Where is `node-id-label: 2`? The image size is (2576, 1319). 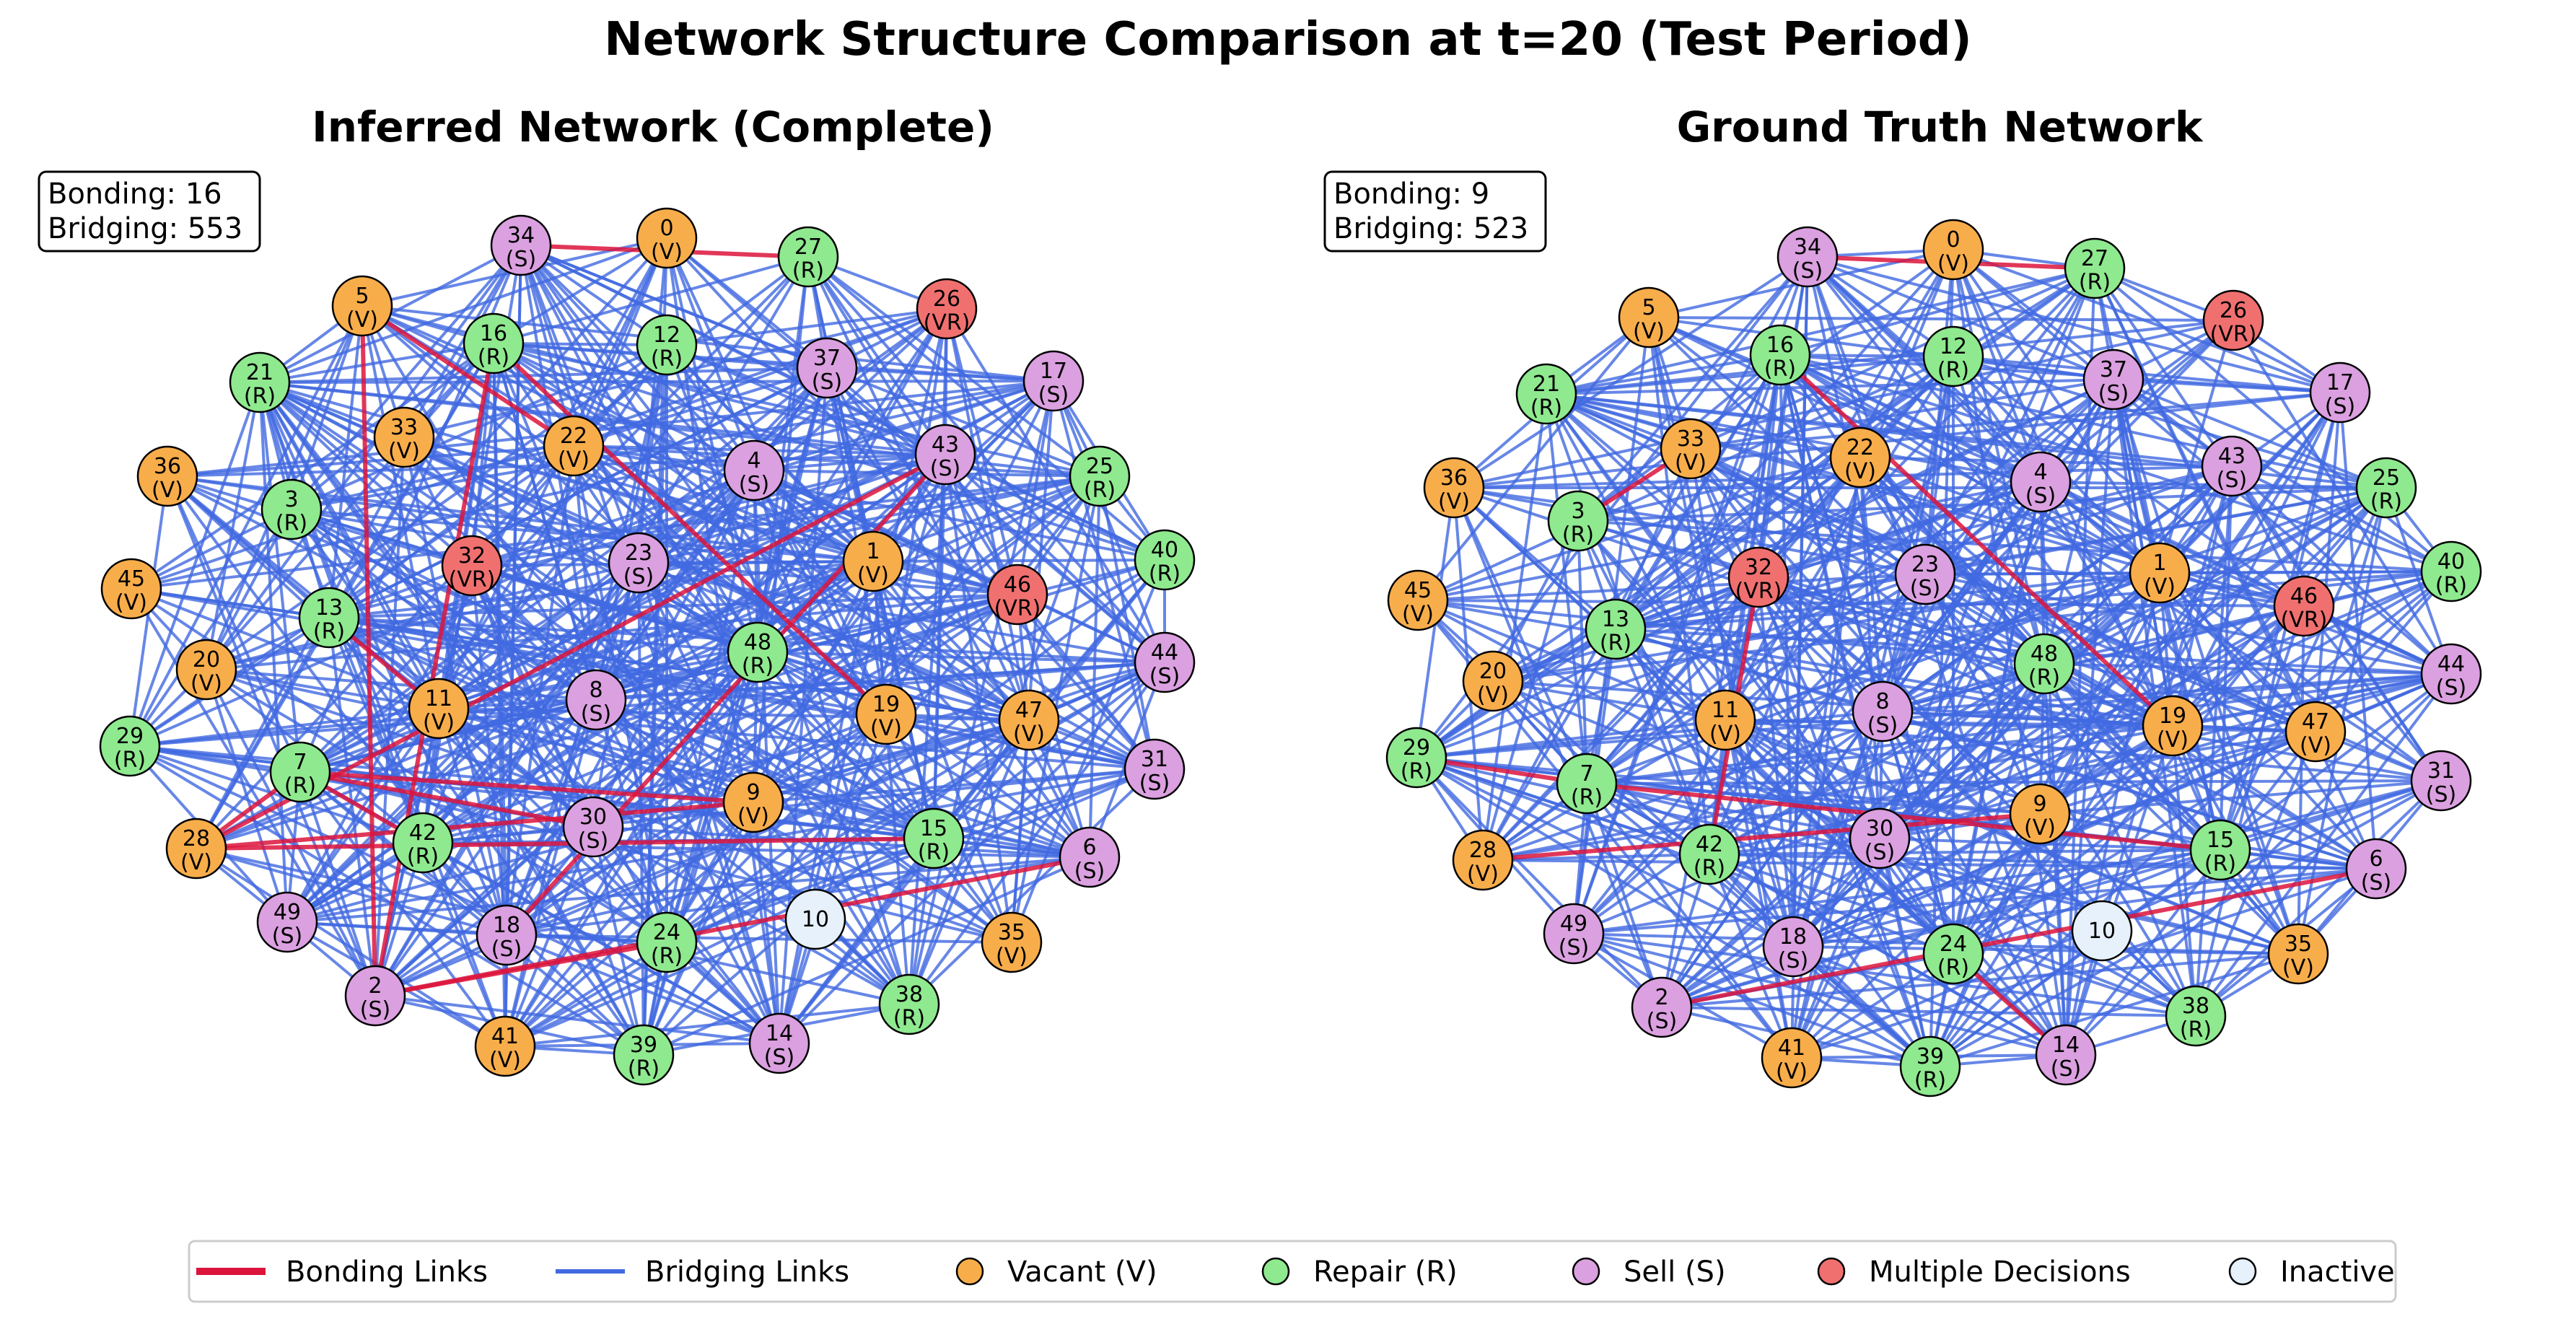
node-id-label: 2 is located at coordinates (1661, 997).